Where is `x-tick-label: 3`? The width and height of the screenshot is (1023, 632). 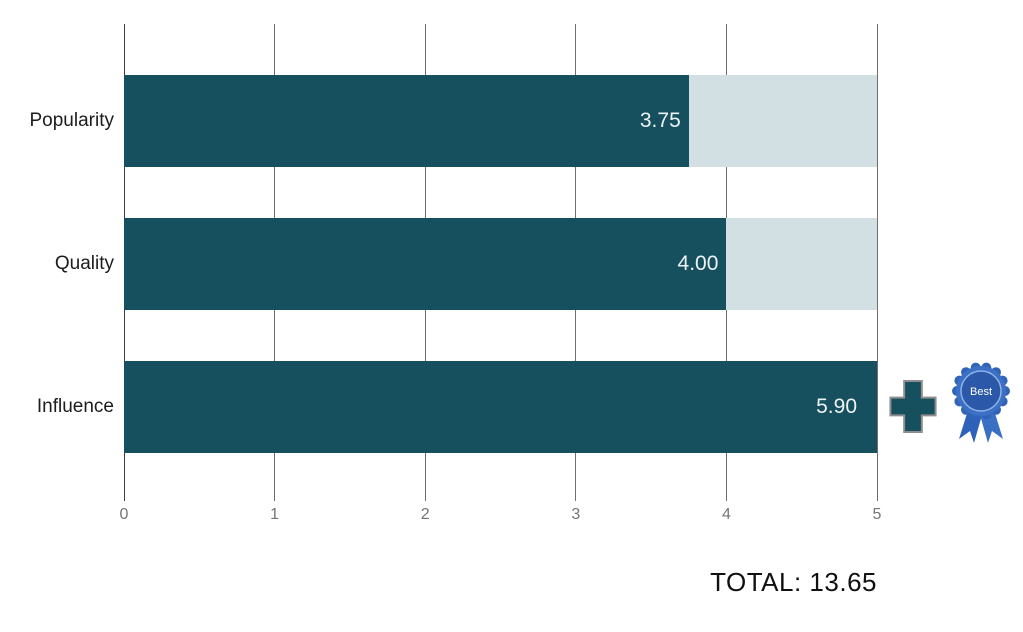
x-tick-label: 3 is located at coordinates (576, 514).